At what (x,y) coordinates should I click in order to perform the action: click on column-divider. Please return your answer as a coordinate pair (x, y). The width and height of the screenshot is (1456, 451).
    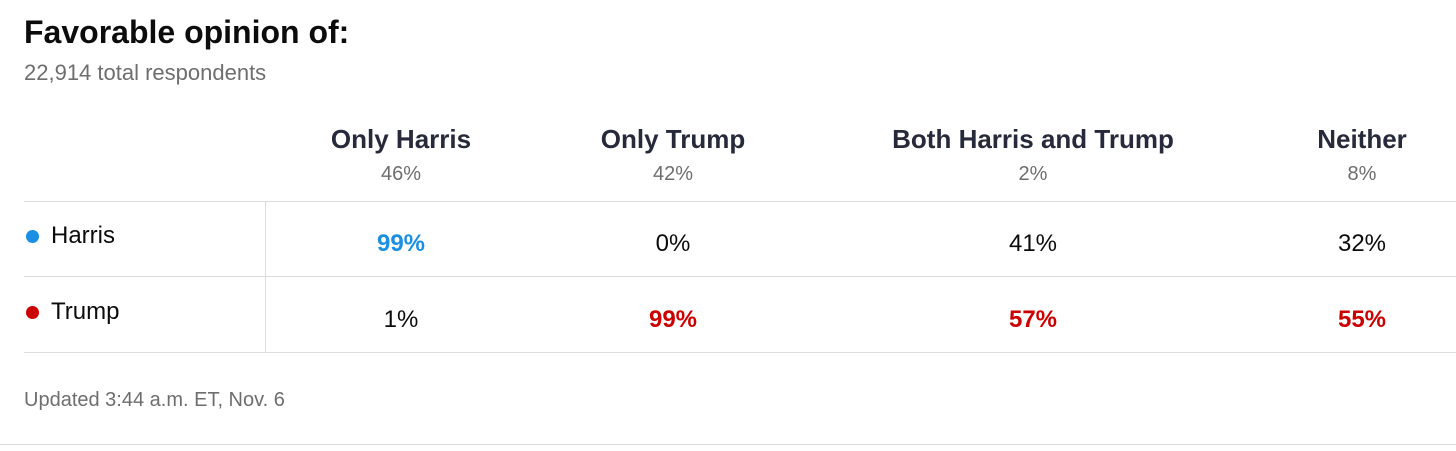
    Looking at the image, I should click on (265, 276).